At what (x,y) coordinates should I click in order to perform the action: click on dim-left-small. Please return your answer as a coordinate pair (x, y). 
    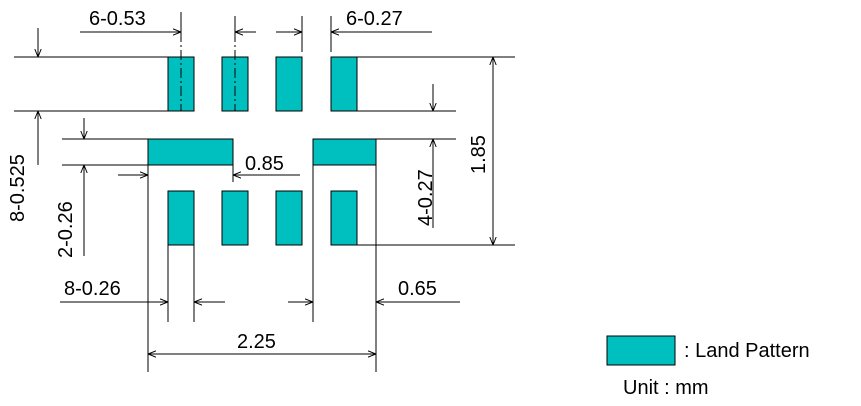
    Looking at the image, I should click on (105, 187).